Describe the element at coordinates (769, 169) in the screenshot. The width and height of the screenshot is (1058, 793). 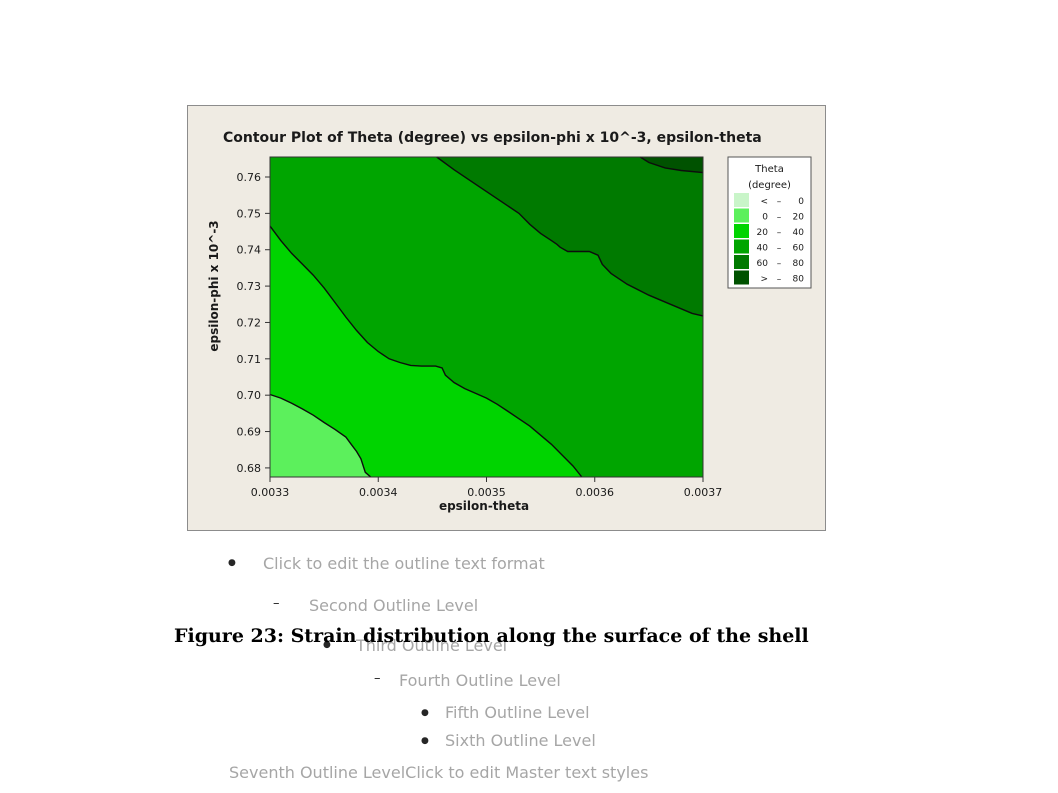
I see `legend-title: Theta` at that location.